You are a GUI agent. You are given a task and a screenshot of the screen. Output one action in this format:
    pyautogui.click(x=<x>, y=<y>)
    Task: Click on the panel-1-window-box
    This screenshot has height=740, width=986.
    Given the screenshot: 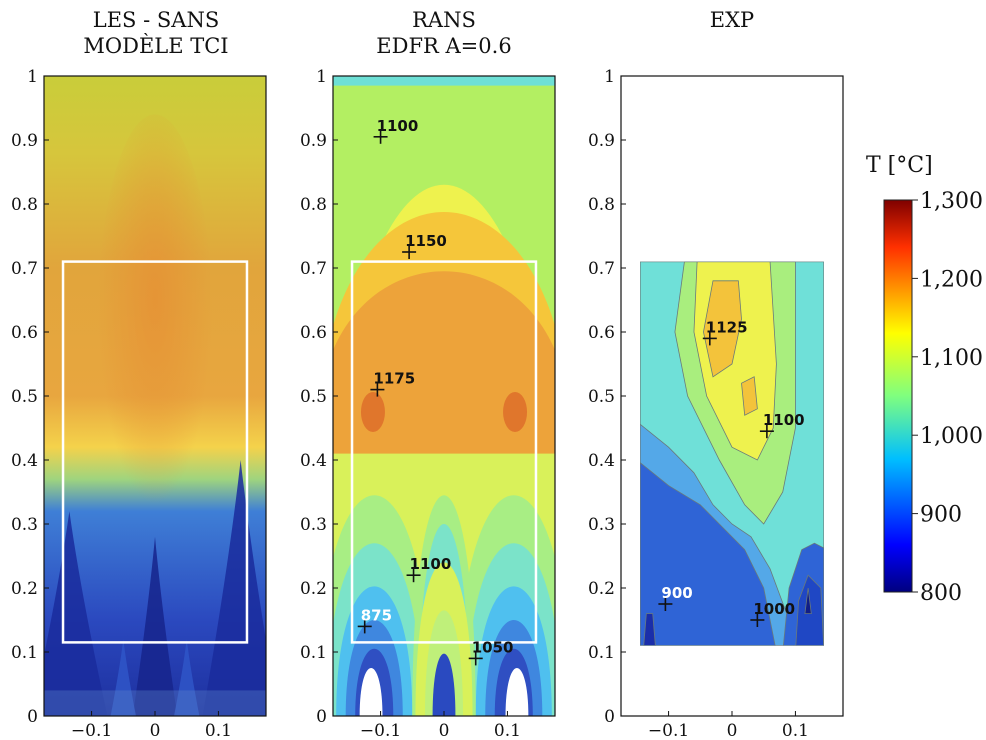 What is the action you would take?
    pyautogui.click(x=155, y=452)
    